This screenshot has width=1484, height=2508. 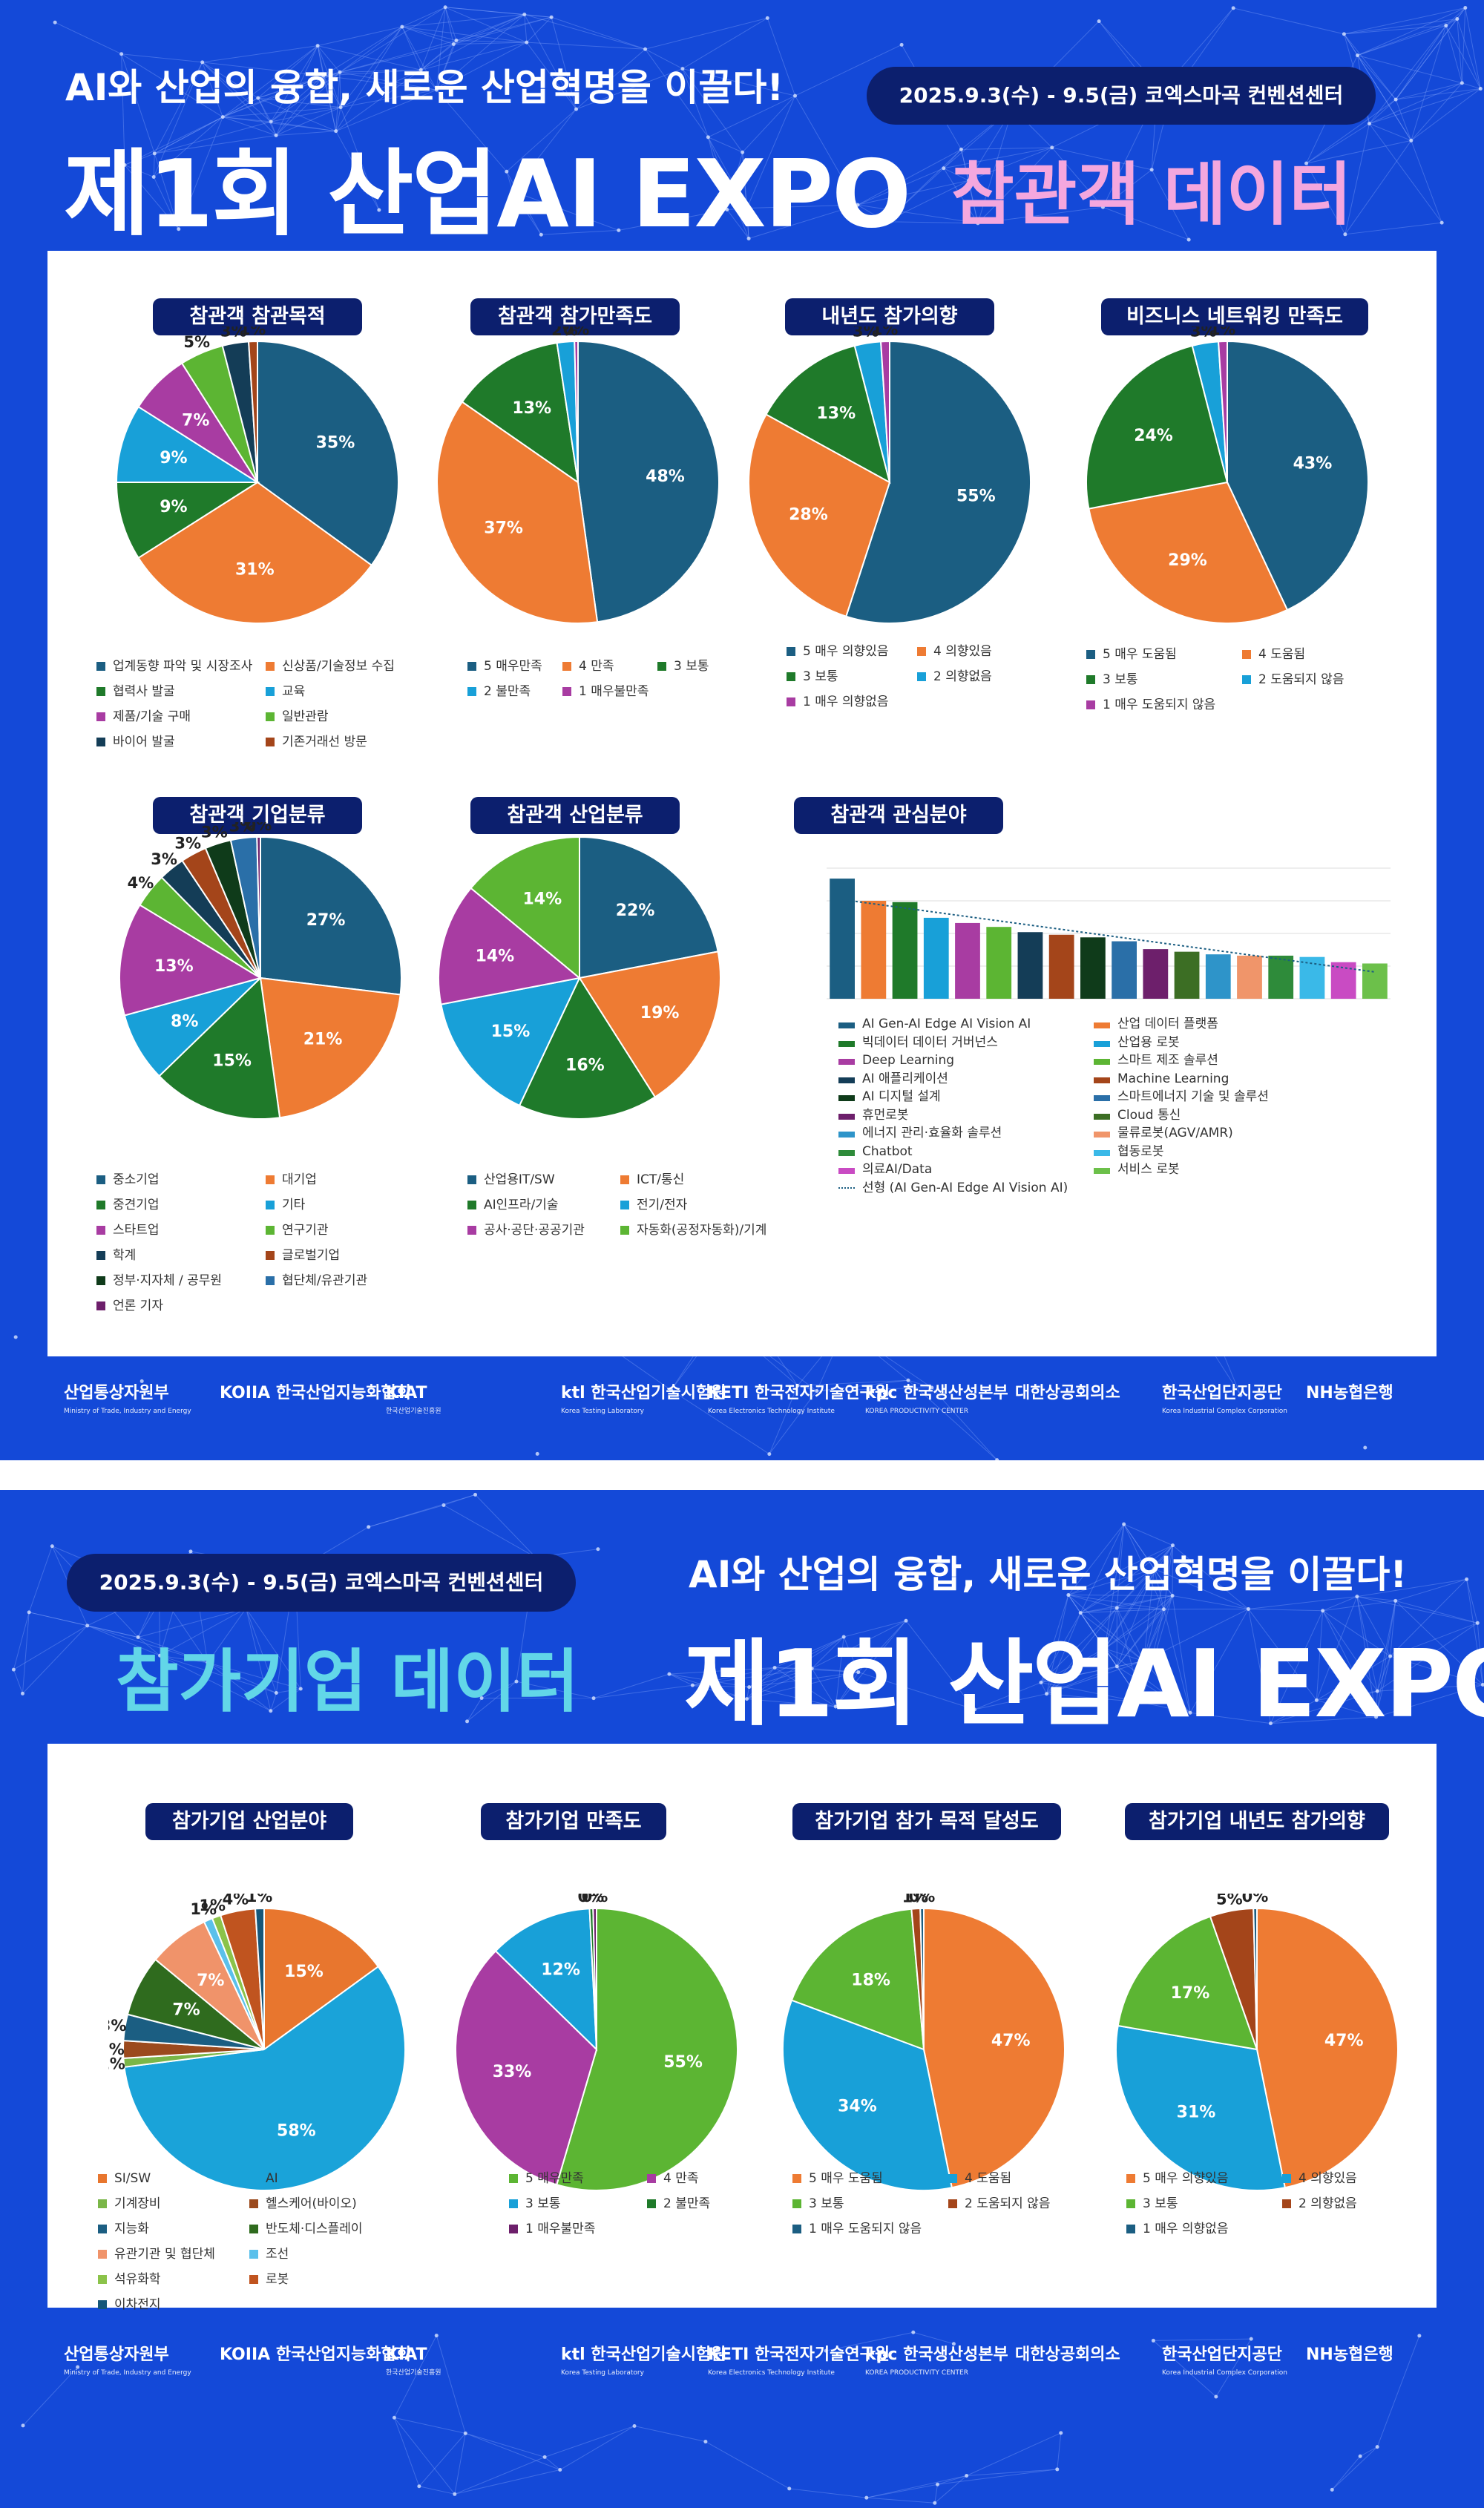 I want to click on pie-slice-대기업, so click(x=330, y=1047).